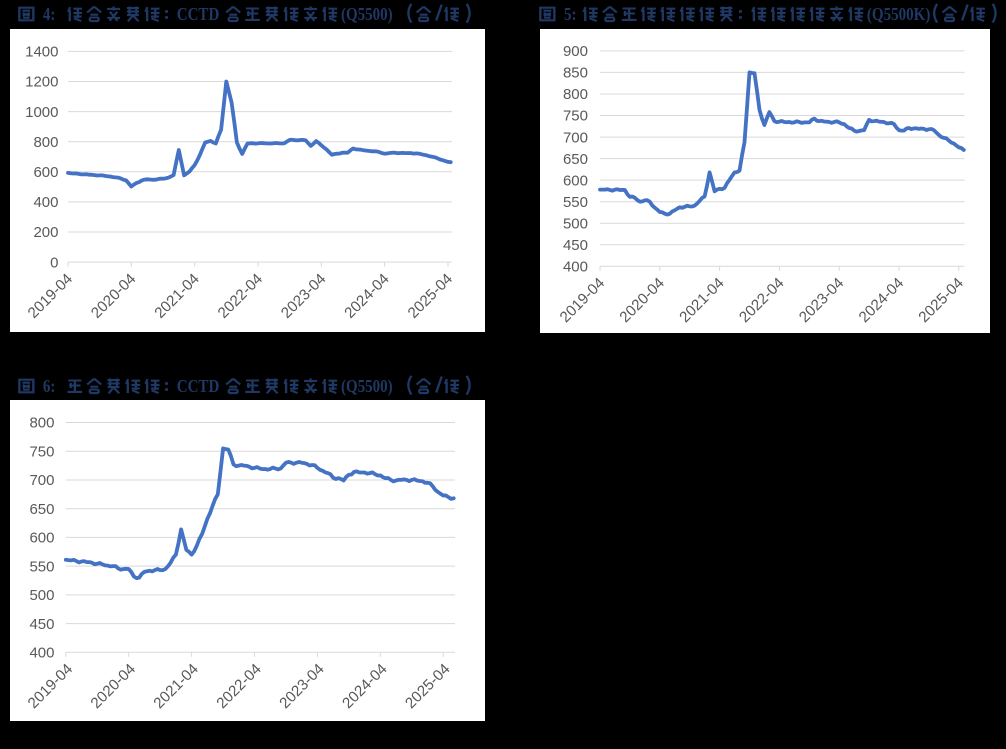 This screenshot has height=749, width=1006. What do you see at coordinates (575, 51) in the screenshot?
I see `svg-text: 900` at bounding box center [575, 51].